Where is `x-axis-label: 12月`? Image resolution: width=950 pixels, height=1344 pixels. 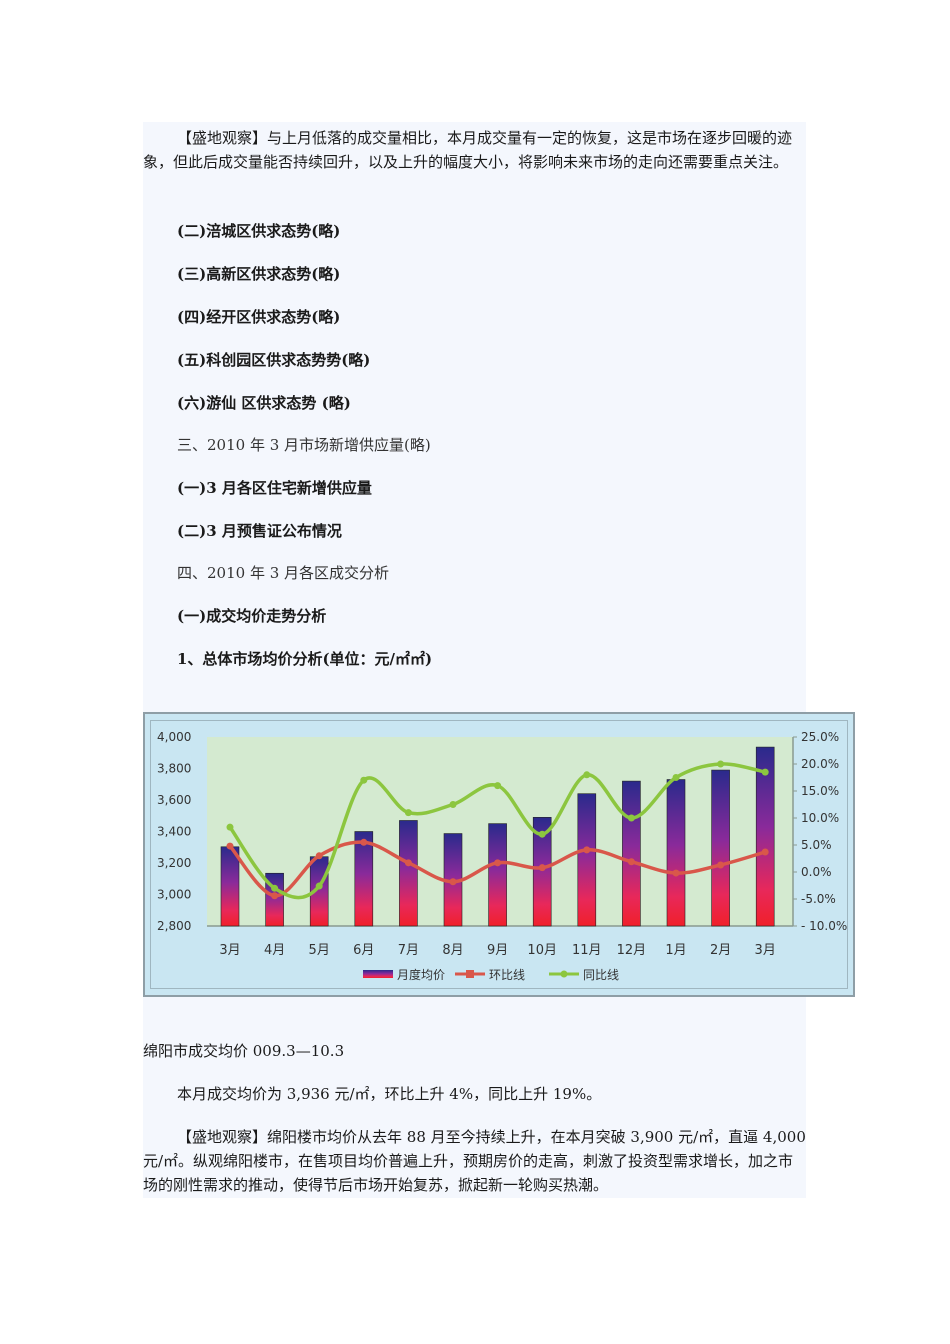 x-axis-label: 12月 is located at coordinates (632, 950).